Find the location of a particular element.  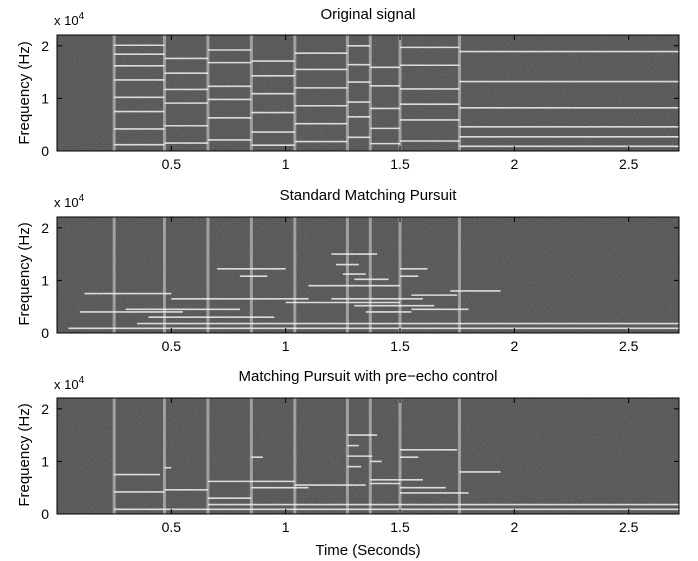

panel-title: Matching Pursuit with pre−echo control is located at coordinates (368, 376).